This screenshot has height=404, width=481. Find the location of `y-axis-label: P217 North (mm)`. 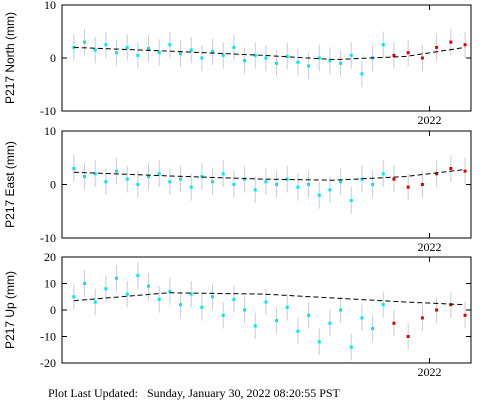

y-axis-label: P217 North (mm) is located at coordinates (10, 58).